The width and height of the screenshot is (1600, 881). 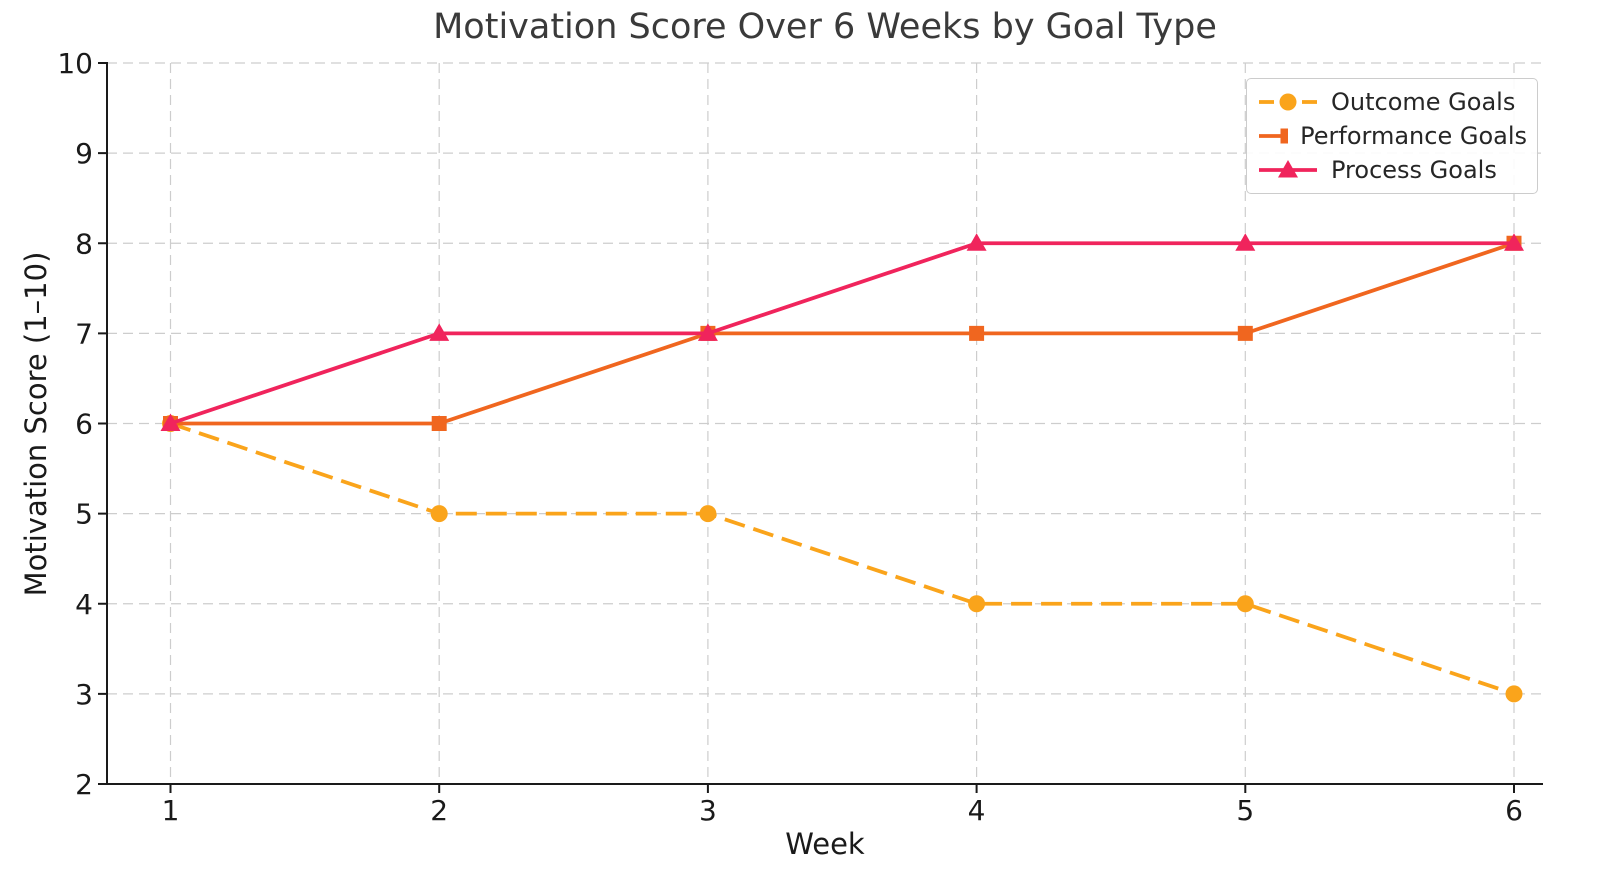 What do you see at coordinates (84, 604) in the screenshot?
I see `y-tick-label: 4` at bounding box center [84, 604].